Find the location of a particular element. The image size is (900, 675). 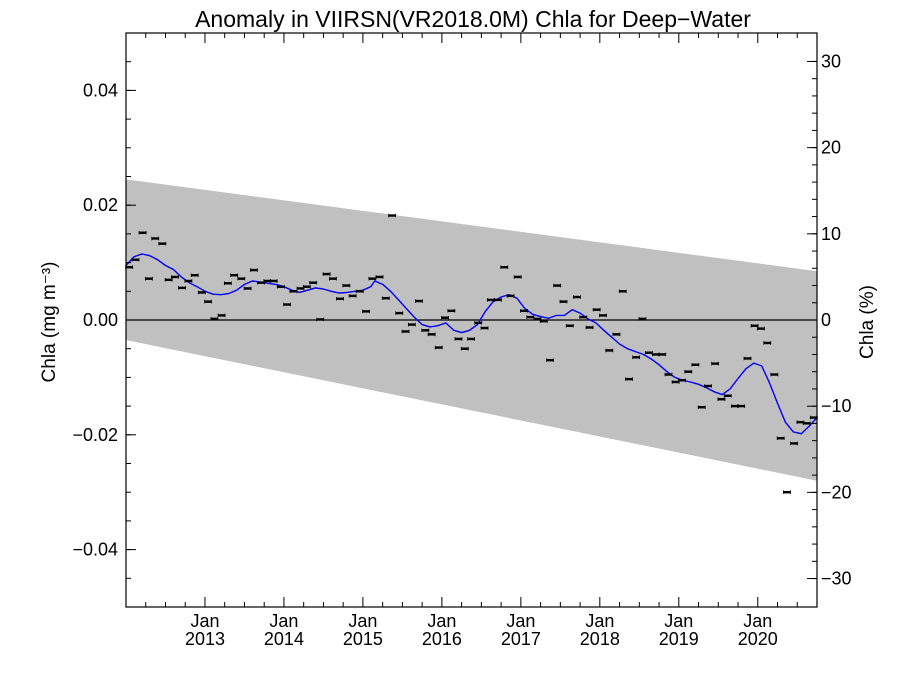

y-axis-left-label: Chla (mg m⁻³) is located at coordinates (49, 322).